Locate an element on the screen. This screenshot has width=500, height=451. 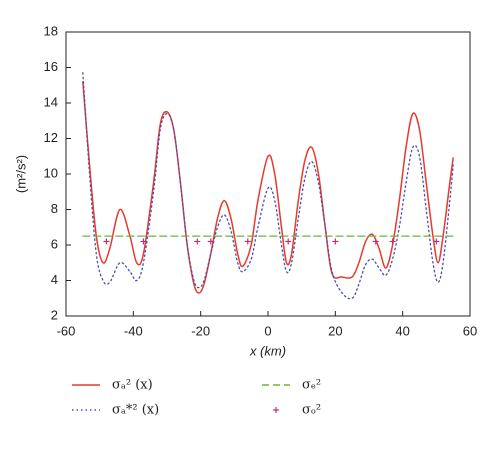
y-tick-label: 6 is located at coordinates (54, 243).